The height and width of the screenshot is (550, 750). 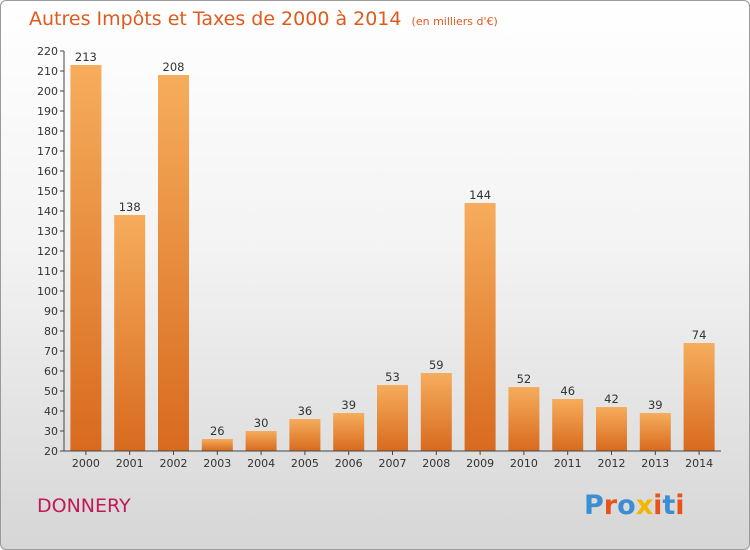 I want to click on logo-letter: x, so click(x=644, y=505).